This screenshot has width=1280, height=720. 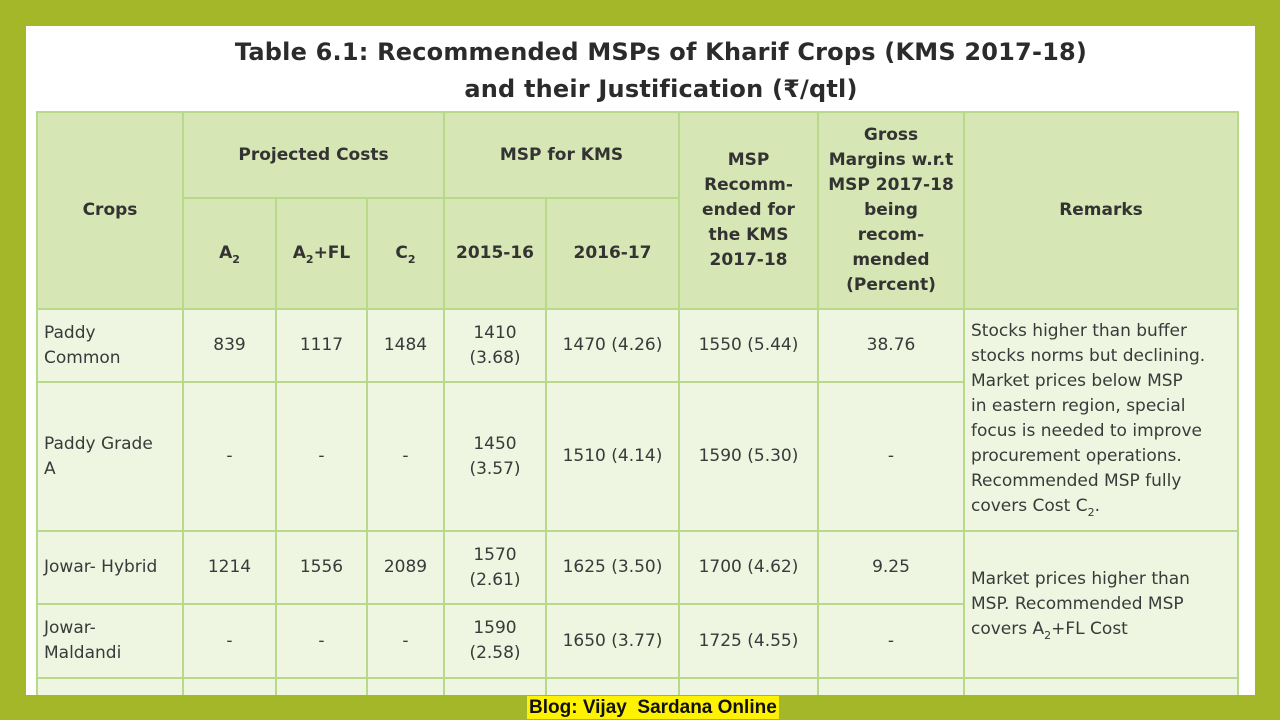 I want to click on header-line: recom-, so click(x=891, y=235).